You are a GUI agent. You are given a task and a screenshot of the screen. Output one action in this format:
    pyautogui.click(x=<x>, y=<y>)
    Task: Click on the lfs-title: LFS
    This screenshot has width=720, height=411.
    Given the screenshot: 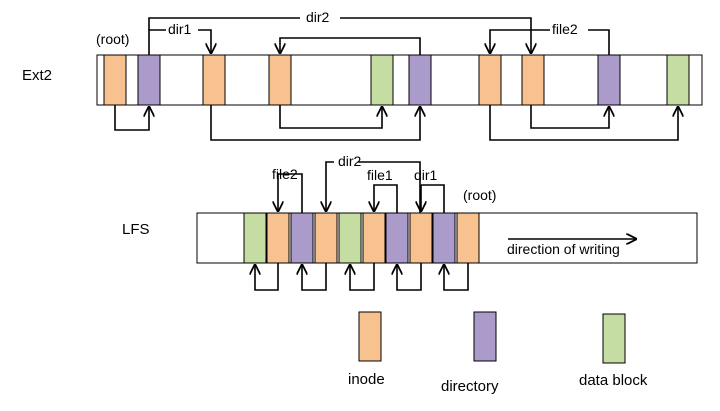 What is the action you would take?
    pyautogui.click(x=136, y=229)
    